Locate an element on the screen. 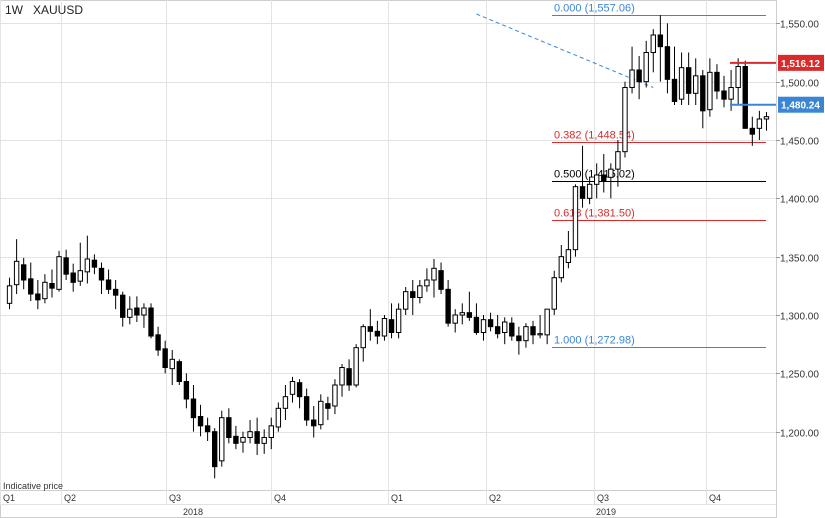 The height and width of the screenshot is (518, 825). trendline-dashed is located at coordinates (565, 50).